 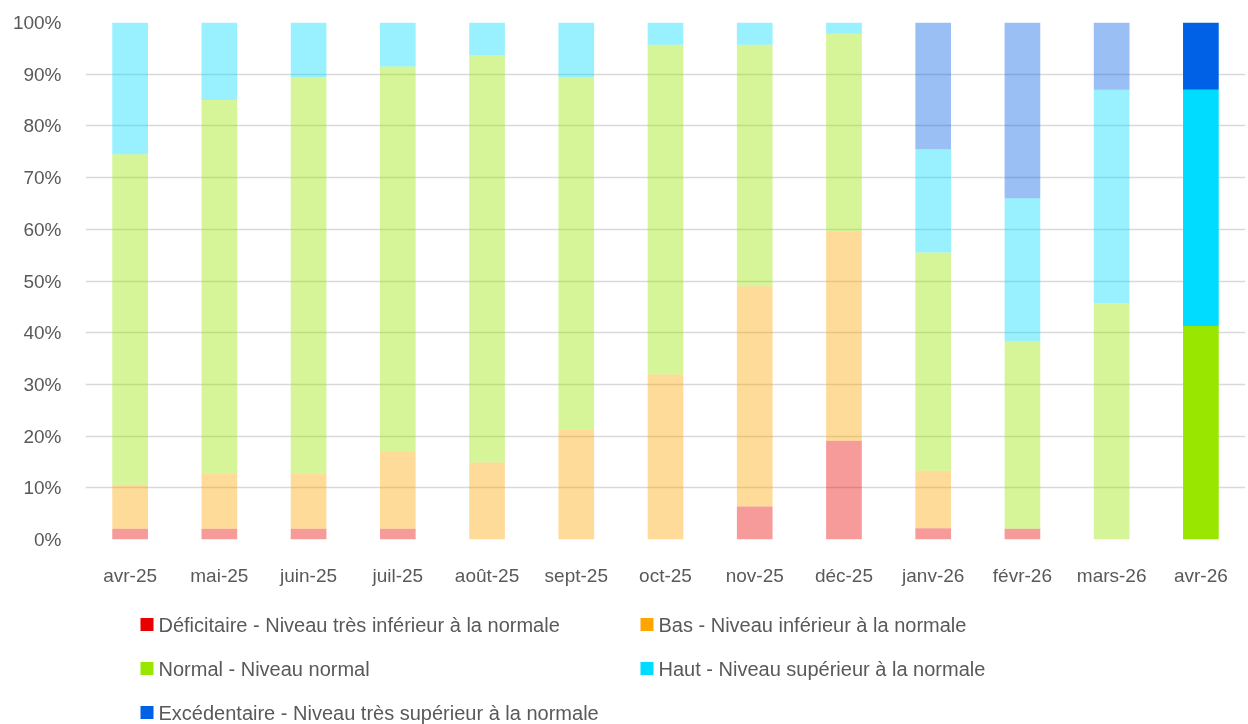 I want to click on legend-label: Excédentaire - Niveau très supérieur à la normale, so click(x=378, y=712).